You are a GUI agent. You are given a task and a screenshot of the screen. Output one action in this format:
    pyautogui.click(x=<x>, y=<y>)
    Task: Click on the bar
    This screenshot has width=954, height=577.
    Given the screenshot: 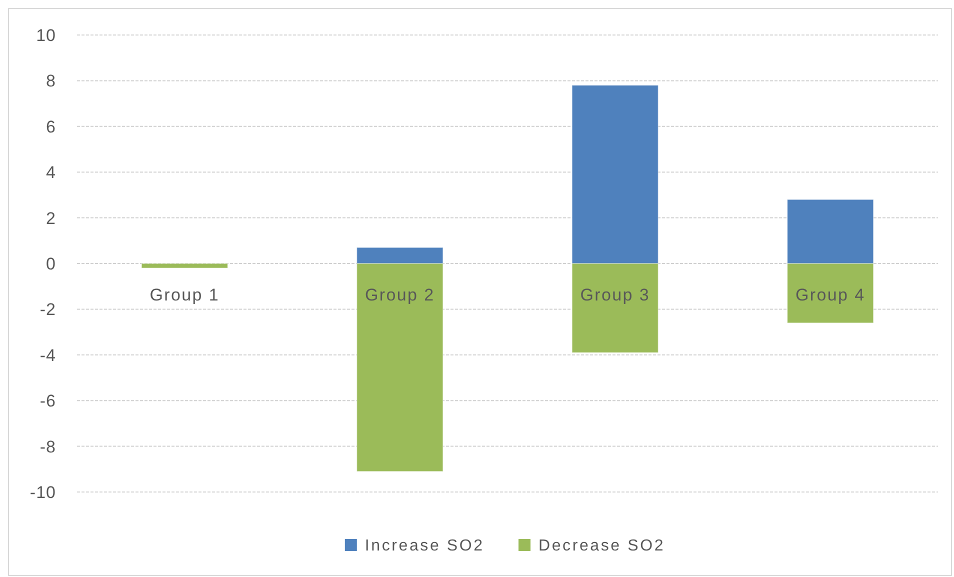 What is the action you would take?
    pyautogui.click(x=184, y=265)
    